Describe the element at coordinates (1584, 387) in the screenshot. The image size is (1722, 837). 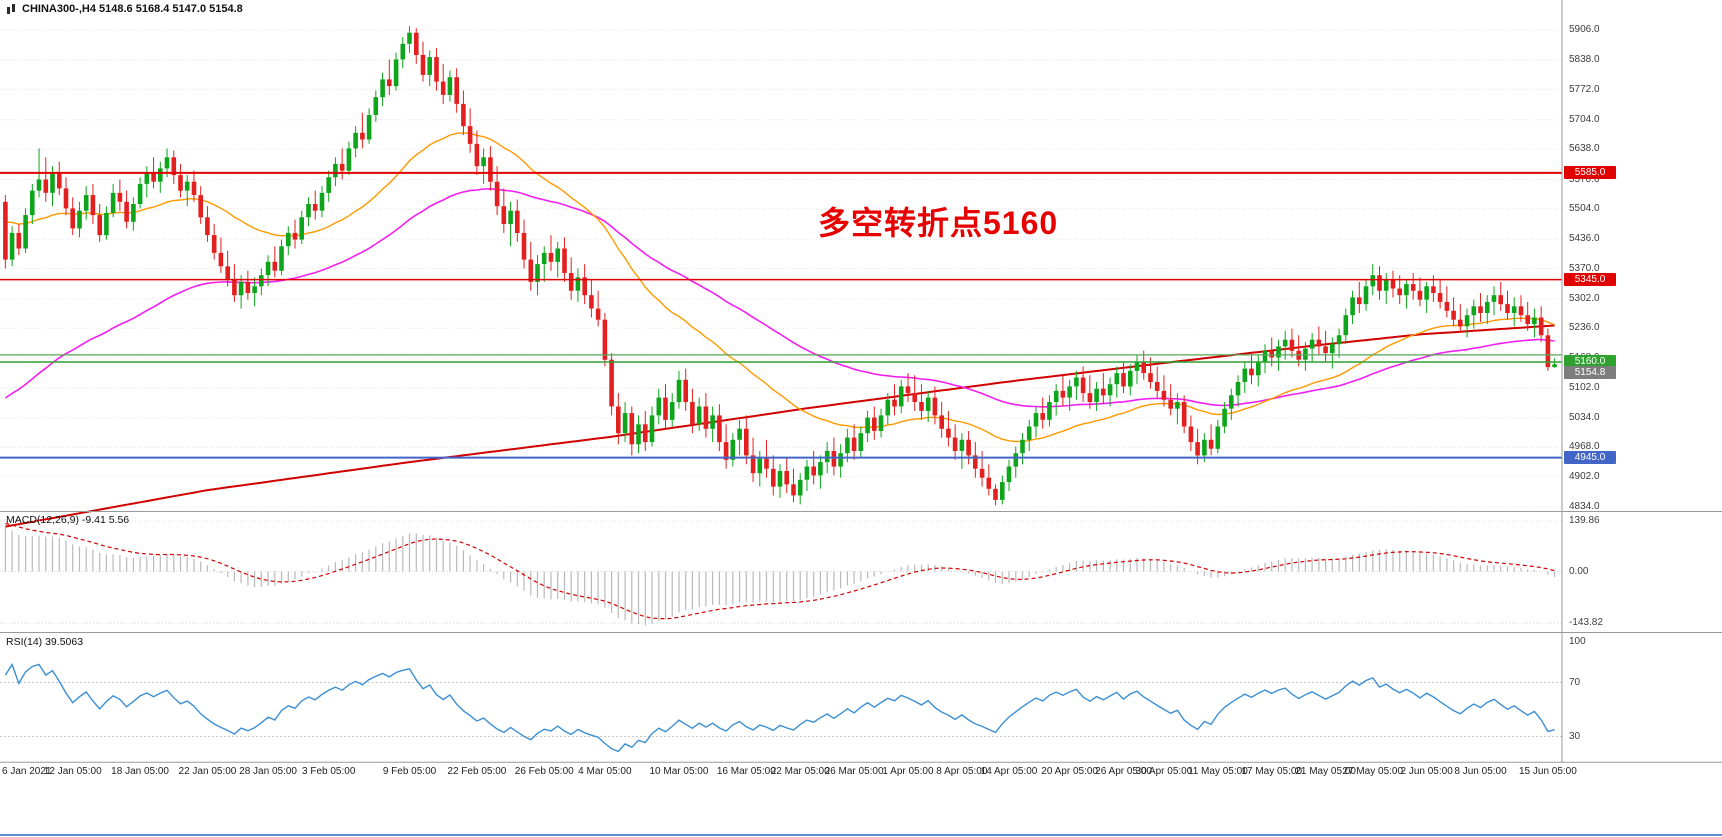
I see `price-tick-label: 5102.0` at that location.